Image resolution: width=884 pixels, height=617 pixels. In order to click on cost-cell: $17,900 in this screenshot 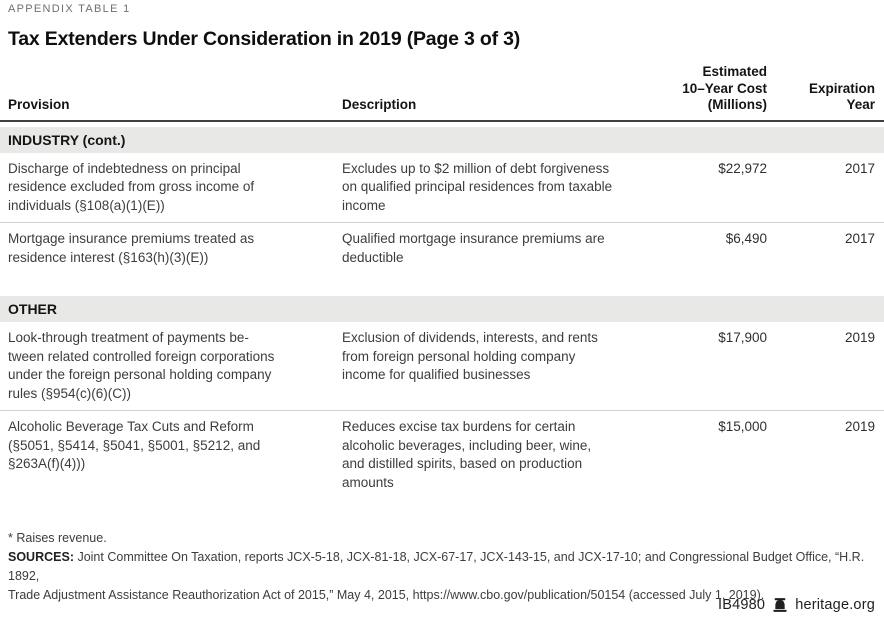, I will do `click(742, 337)`.